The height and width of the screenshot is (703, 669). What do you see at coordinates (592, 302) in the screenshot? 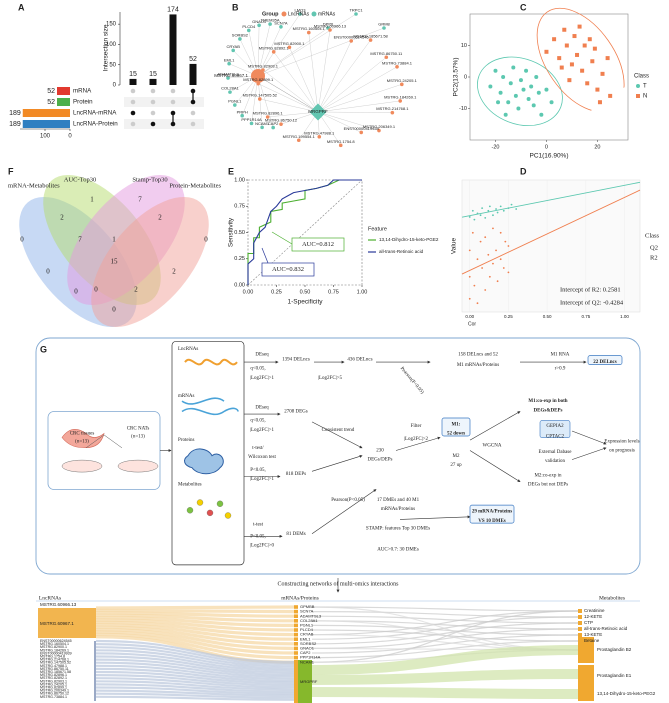
I see `annotation: Intercept of Q2: -0.4284` at bounding box center [592, 302].